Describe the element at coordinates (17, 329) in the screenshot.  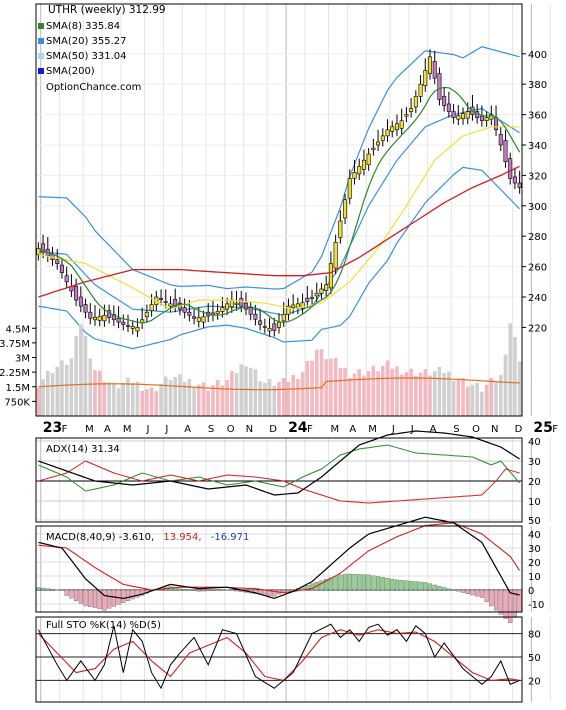
I see `volume-tick-label: 4.5M` at that location.